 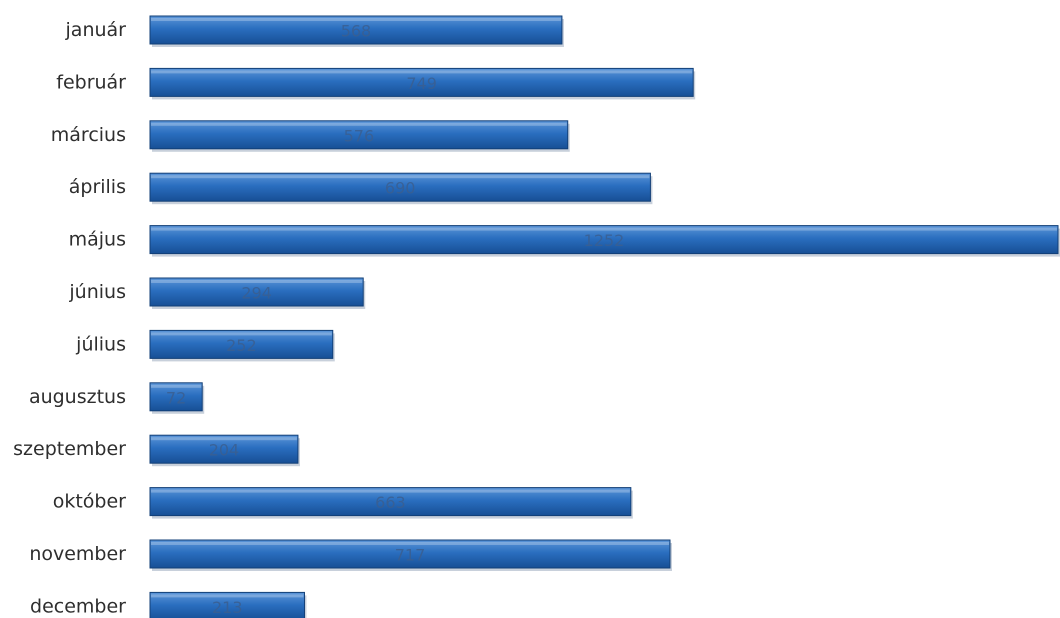 I want to click on value-label: 749, so click(x=421, y=83).